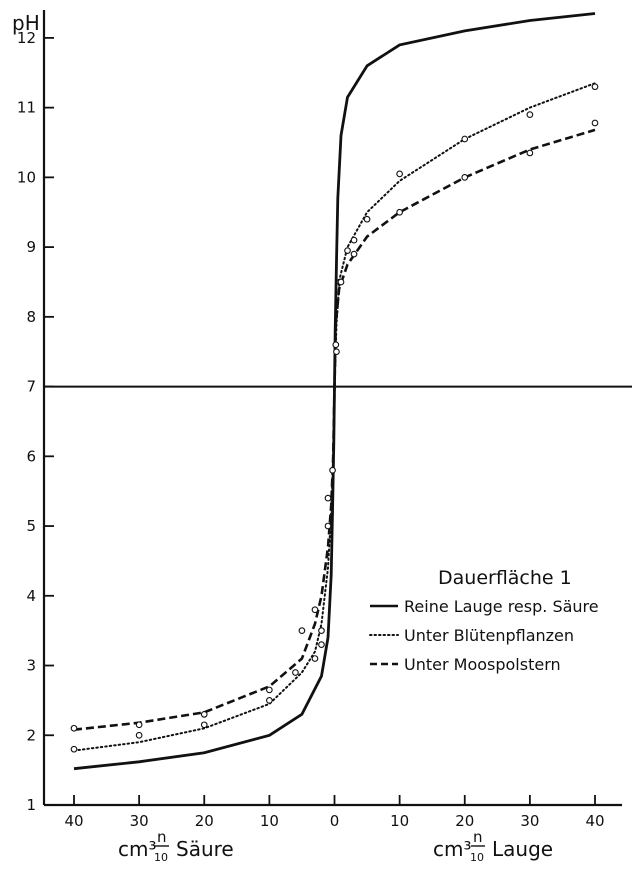 This screenshot has height=872, width=635. I want to click on y-tick-label: 1, so click(31, 805).